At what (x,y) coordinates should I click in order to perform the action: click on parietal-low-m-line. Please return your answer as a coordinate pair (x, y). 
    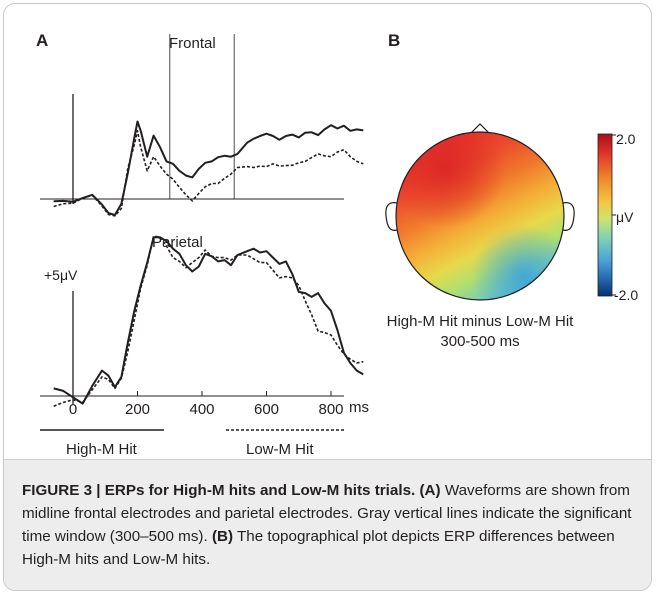
    Looking at the image, I should click on (208, 321).